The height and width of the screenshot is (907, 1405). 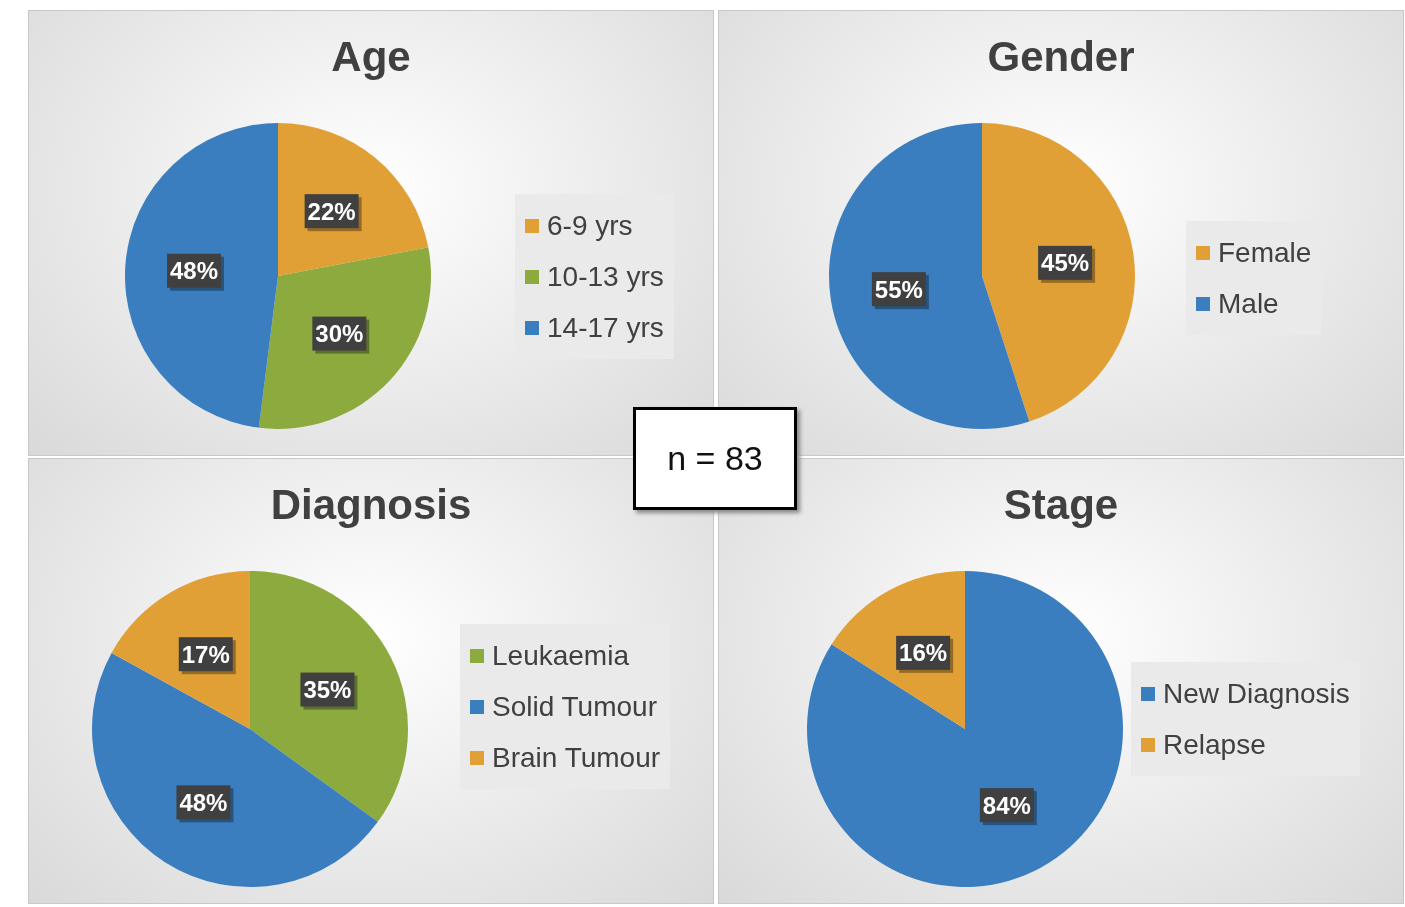 What do you see at coordinates (590, 225) in the screenshot?
I see `legend-label: 6-9 yrs` at bounding box center [590, 225].